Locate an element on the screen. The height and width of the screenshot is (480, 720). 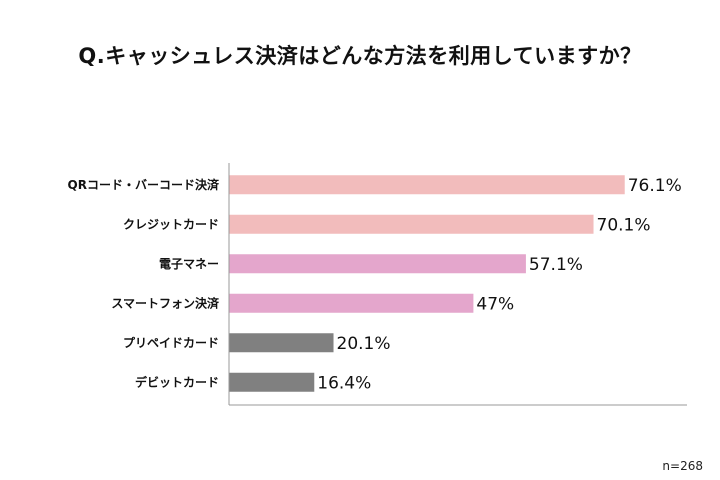
value-label: 16.4% is located at coordinates (344, 383).